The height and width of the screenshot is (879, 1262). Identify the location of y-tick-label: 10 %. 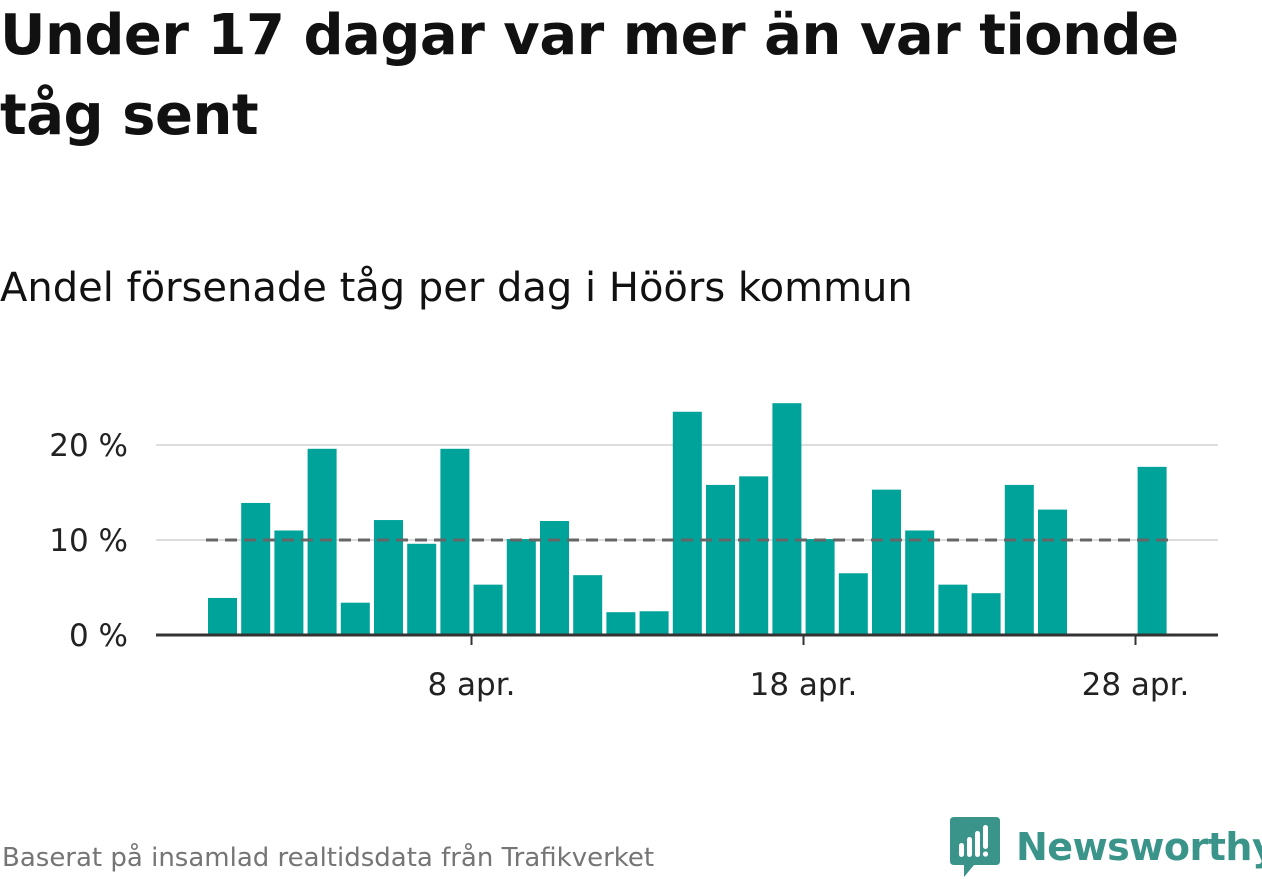
(88, 541).